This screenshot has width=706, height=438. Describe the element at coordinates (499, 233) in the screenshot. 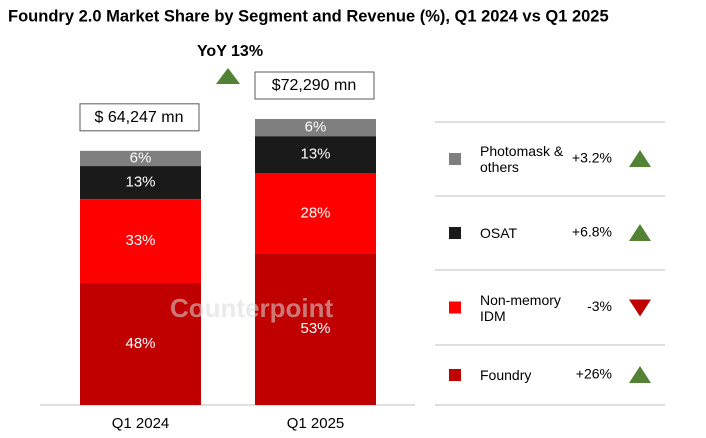

I see `legend-label: OSAT` at that location.